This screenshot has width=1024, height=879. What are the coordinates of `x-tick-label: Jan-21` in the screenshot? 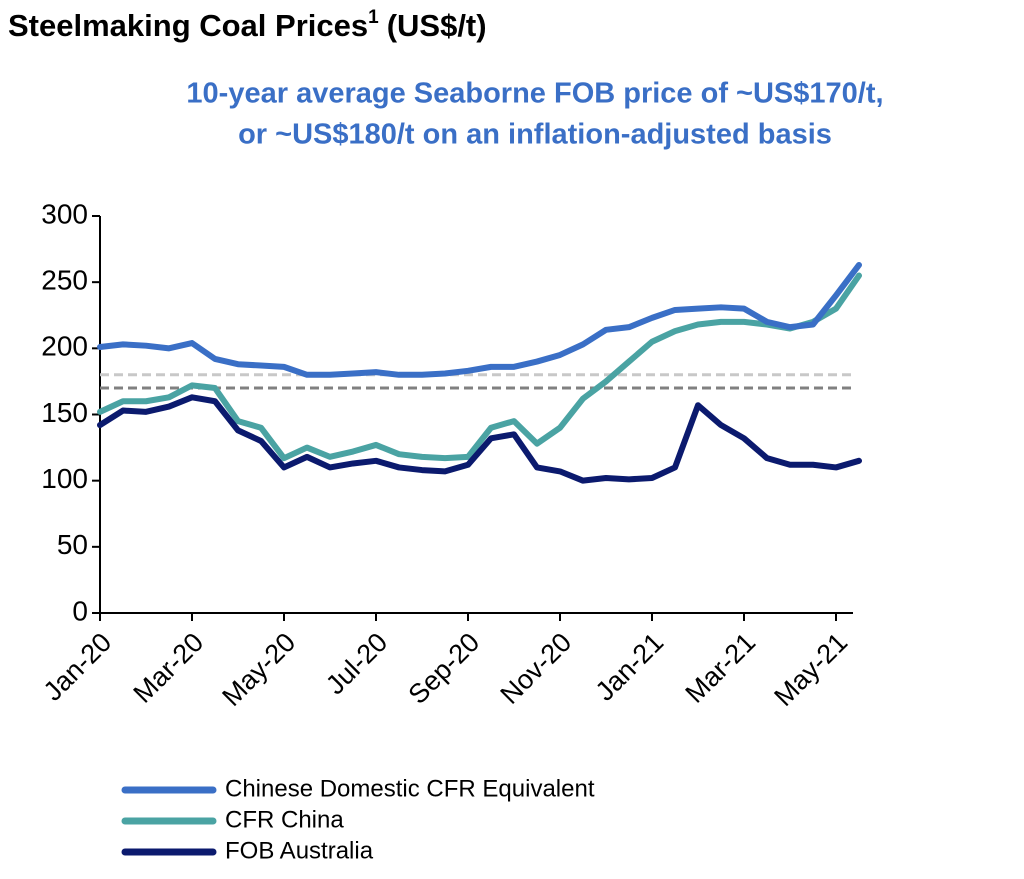 It's located at (630, 667).